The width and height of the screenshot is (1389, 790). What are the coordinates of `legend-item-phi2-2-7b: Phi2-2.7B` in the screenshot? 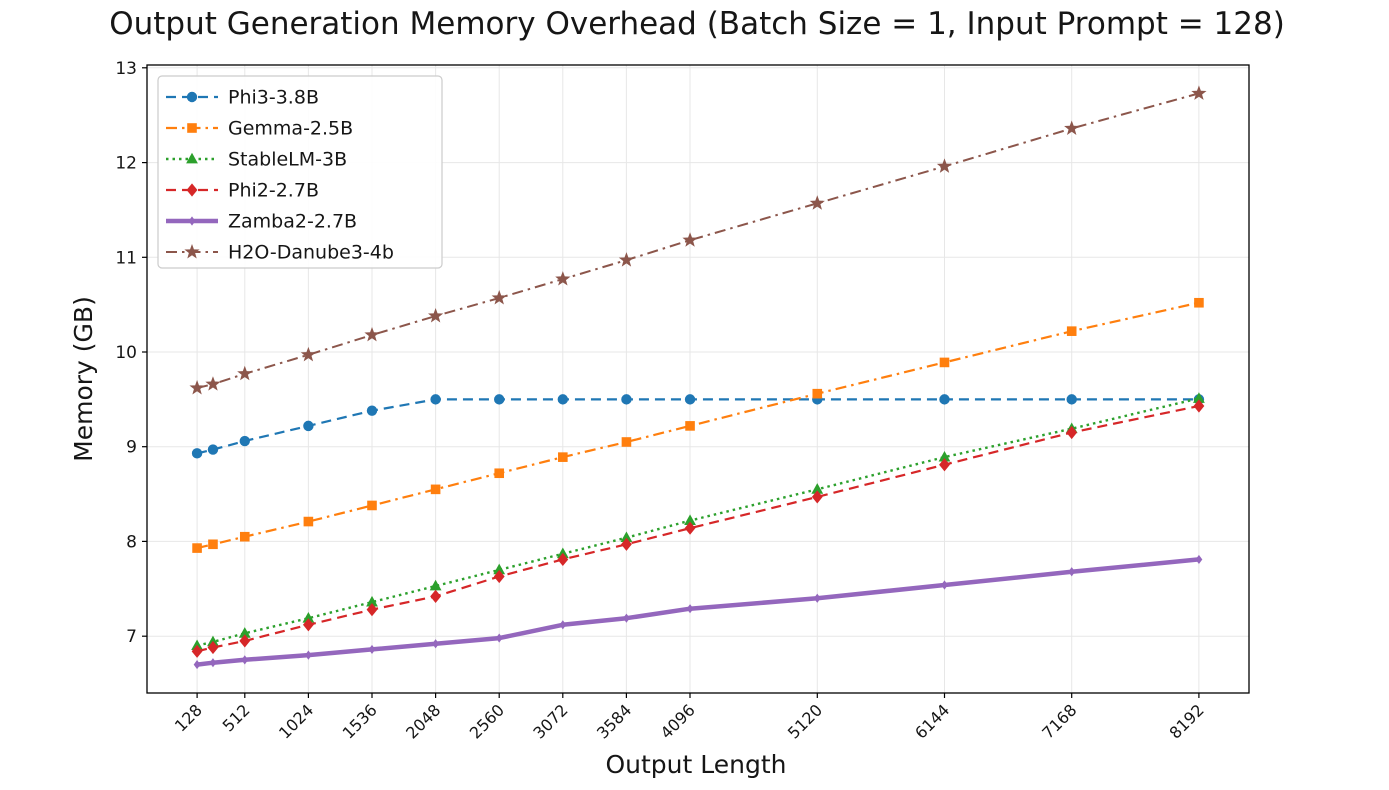 It's located at (242, 191).